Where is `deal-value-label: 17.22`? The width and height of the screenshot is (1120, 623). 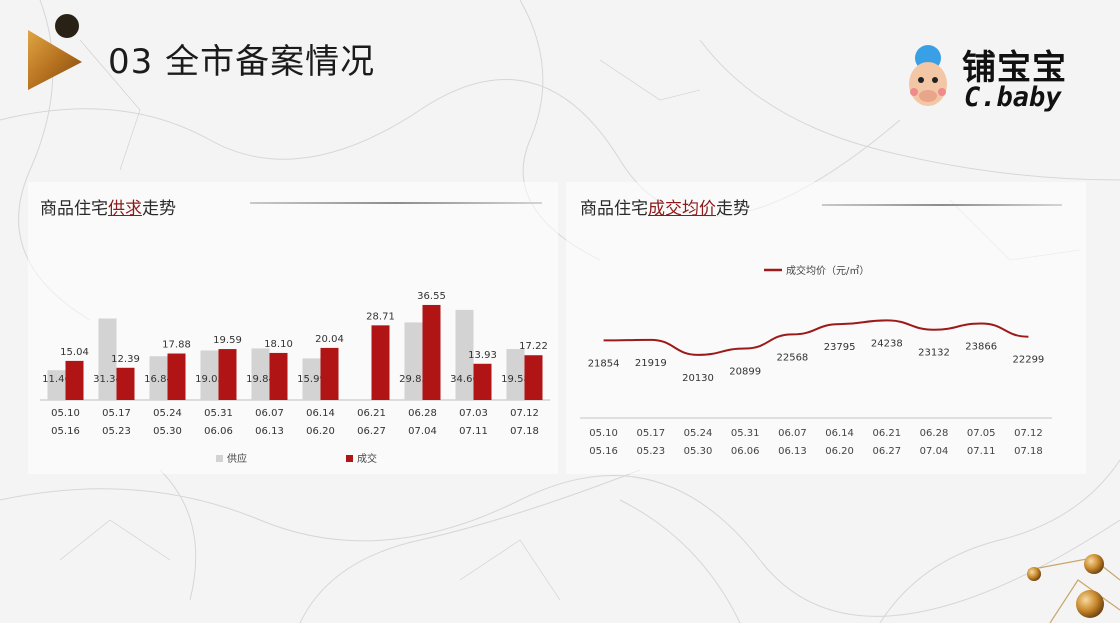 deal-value-label: 17.22 is located at coordinates (533, 346).